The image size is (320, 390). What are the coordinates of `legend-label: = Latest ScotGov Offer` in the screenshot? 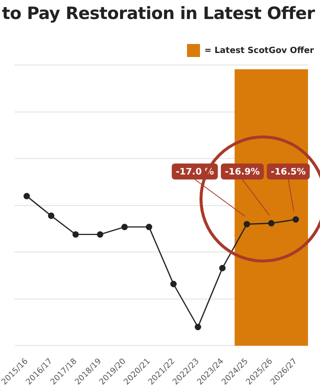 It's located at (259, 51).